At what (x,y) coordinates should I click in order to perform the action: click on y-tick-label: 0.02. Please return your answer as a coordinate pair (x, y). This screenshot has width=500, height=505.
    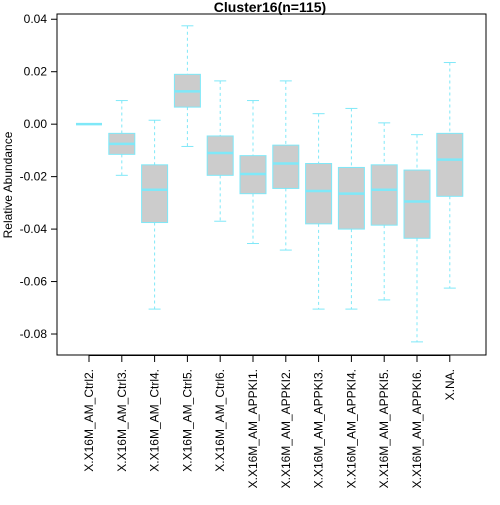
    Looking at the image, I should click on (36, 72).